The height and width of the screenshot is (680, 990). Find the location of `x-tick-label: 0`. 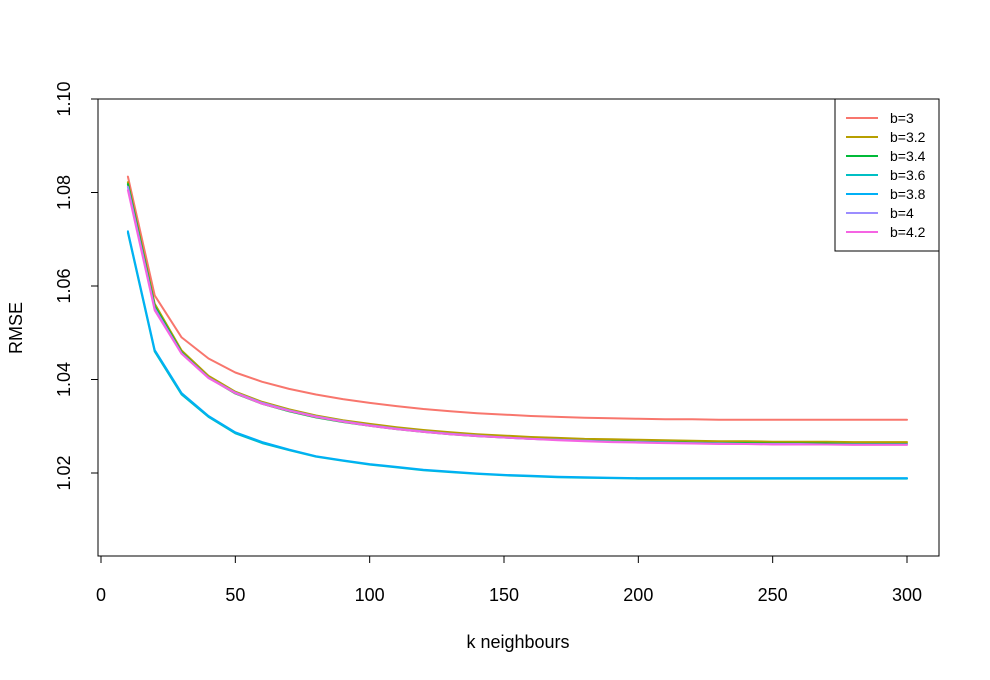

x-tick-label: 0 is located at coordinates (101, 595).